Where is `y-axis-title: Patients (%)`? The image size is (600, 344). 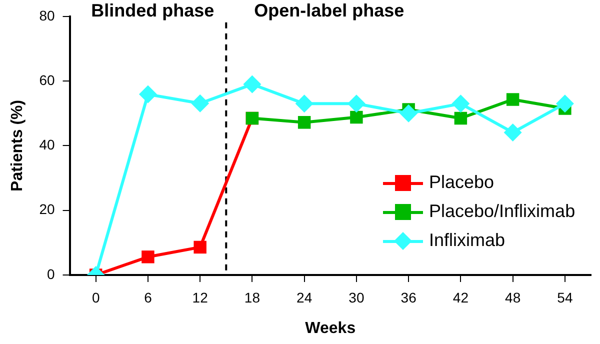 y-axis-title: Patients (%) is located at coordinates (17, 146).